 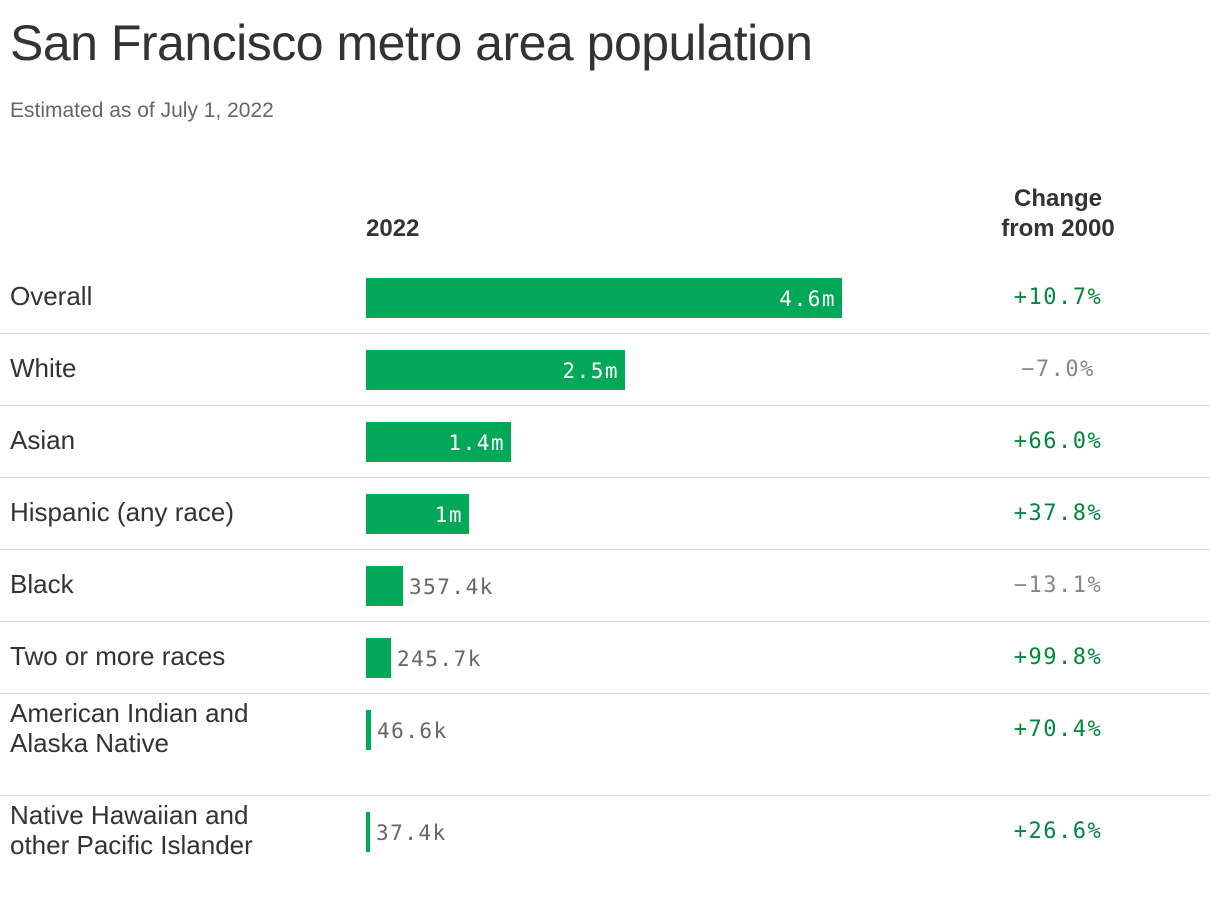 What do you see at coordinates (448, 515) in the screenshot?
I see `value-label: 1m` at bounding box center [448, 515].